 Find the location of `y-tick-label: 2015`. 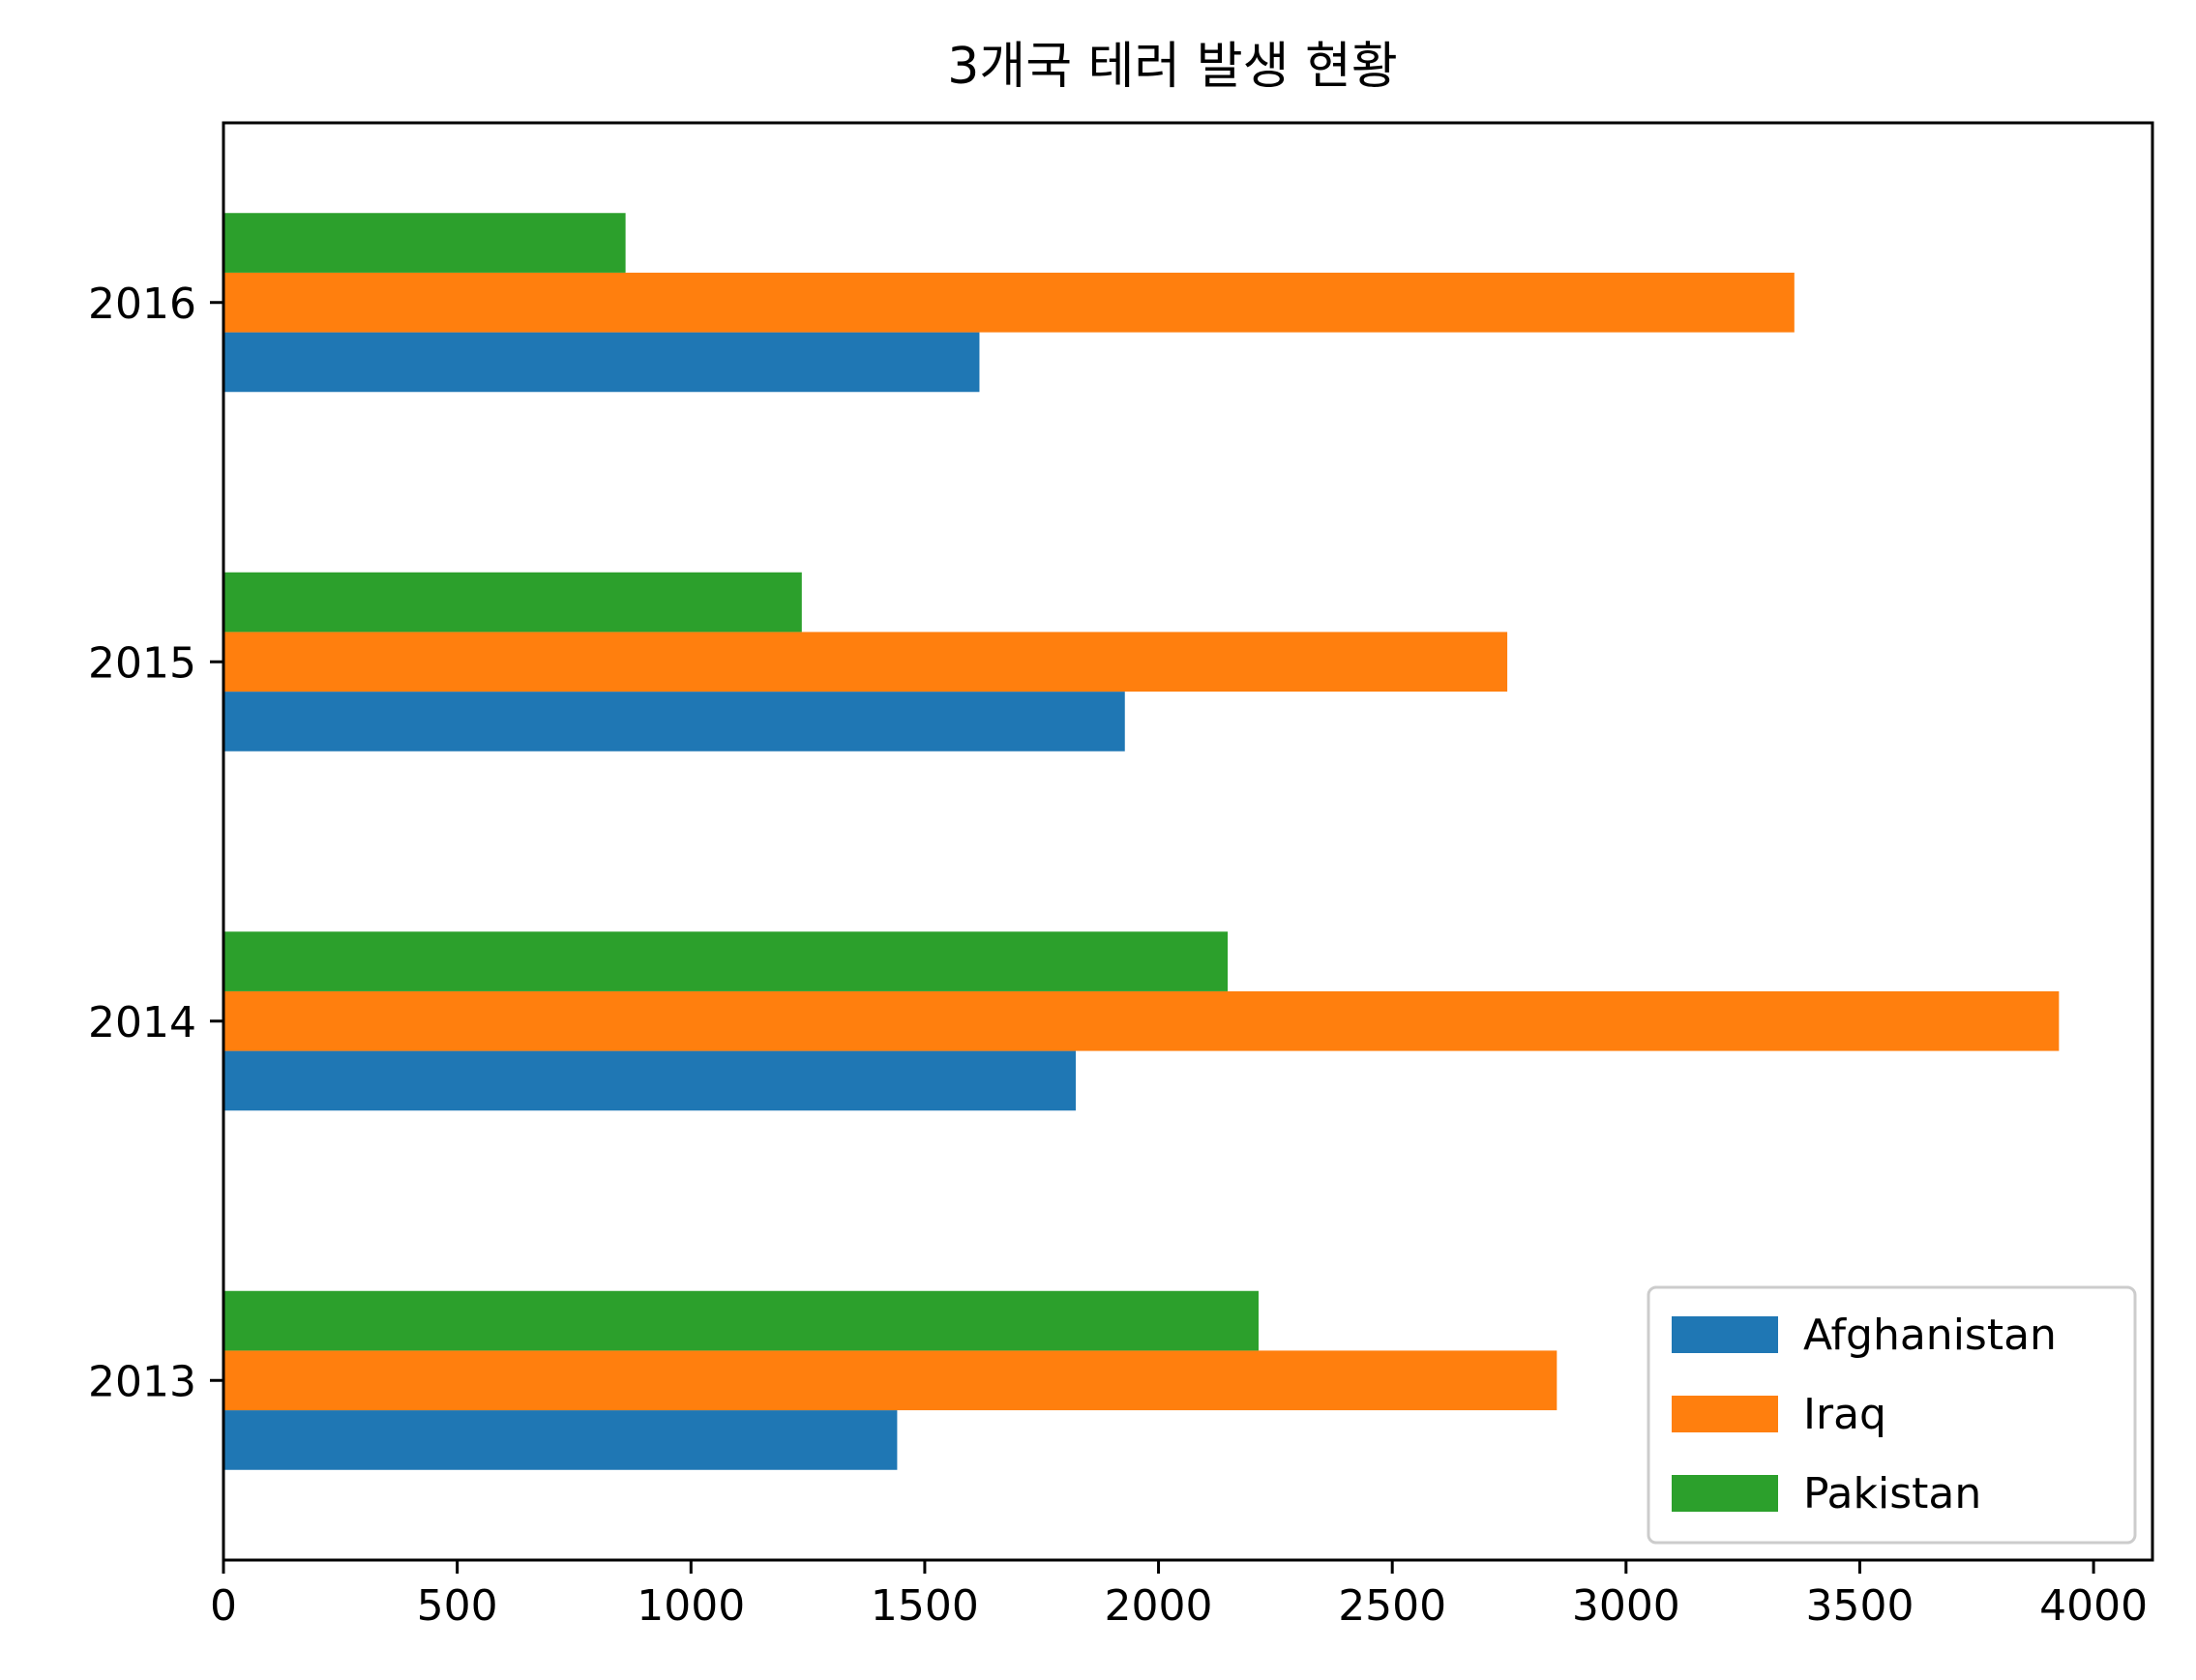

y-tick-label: 2015 is located at coordinates (142, 663).